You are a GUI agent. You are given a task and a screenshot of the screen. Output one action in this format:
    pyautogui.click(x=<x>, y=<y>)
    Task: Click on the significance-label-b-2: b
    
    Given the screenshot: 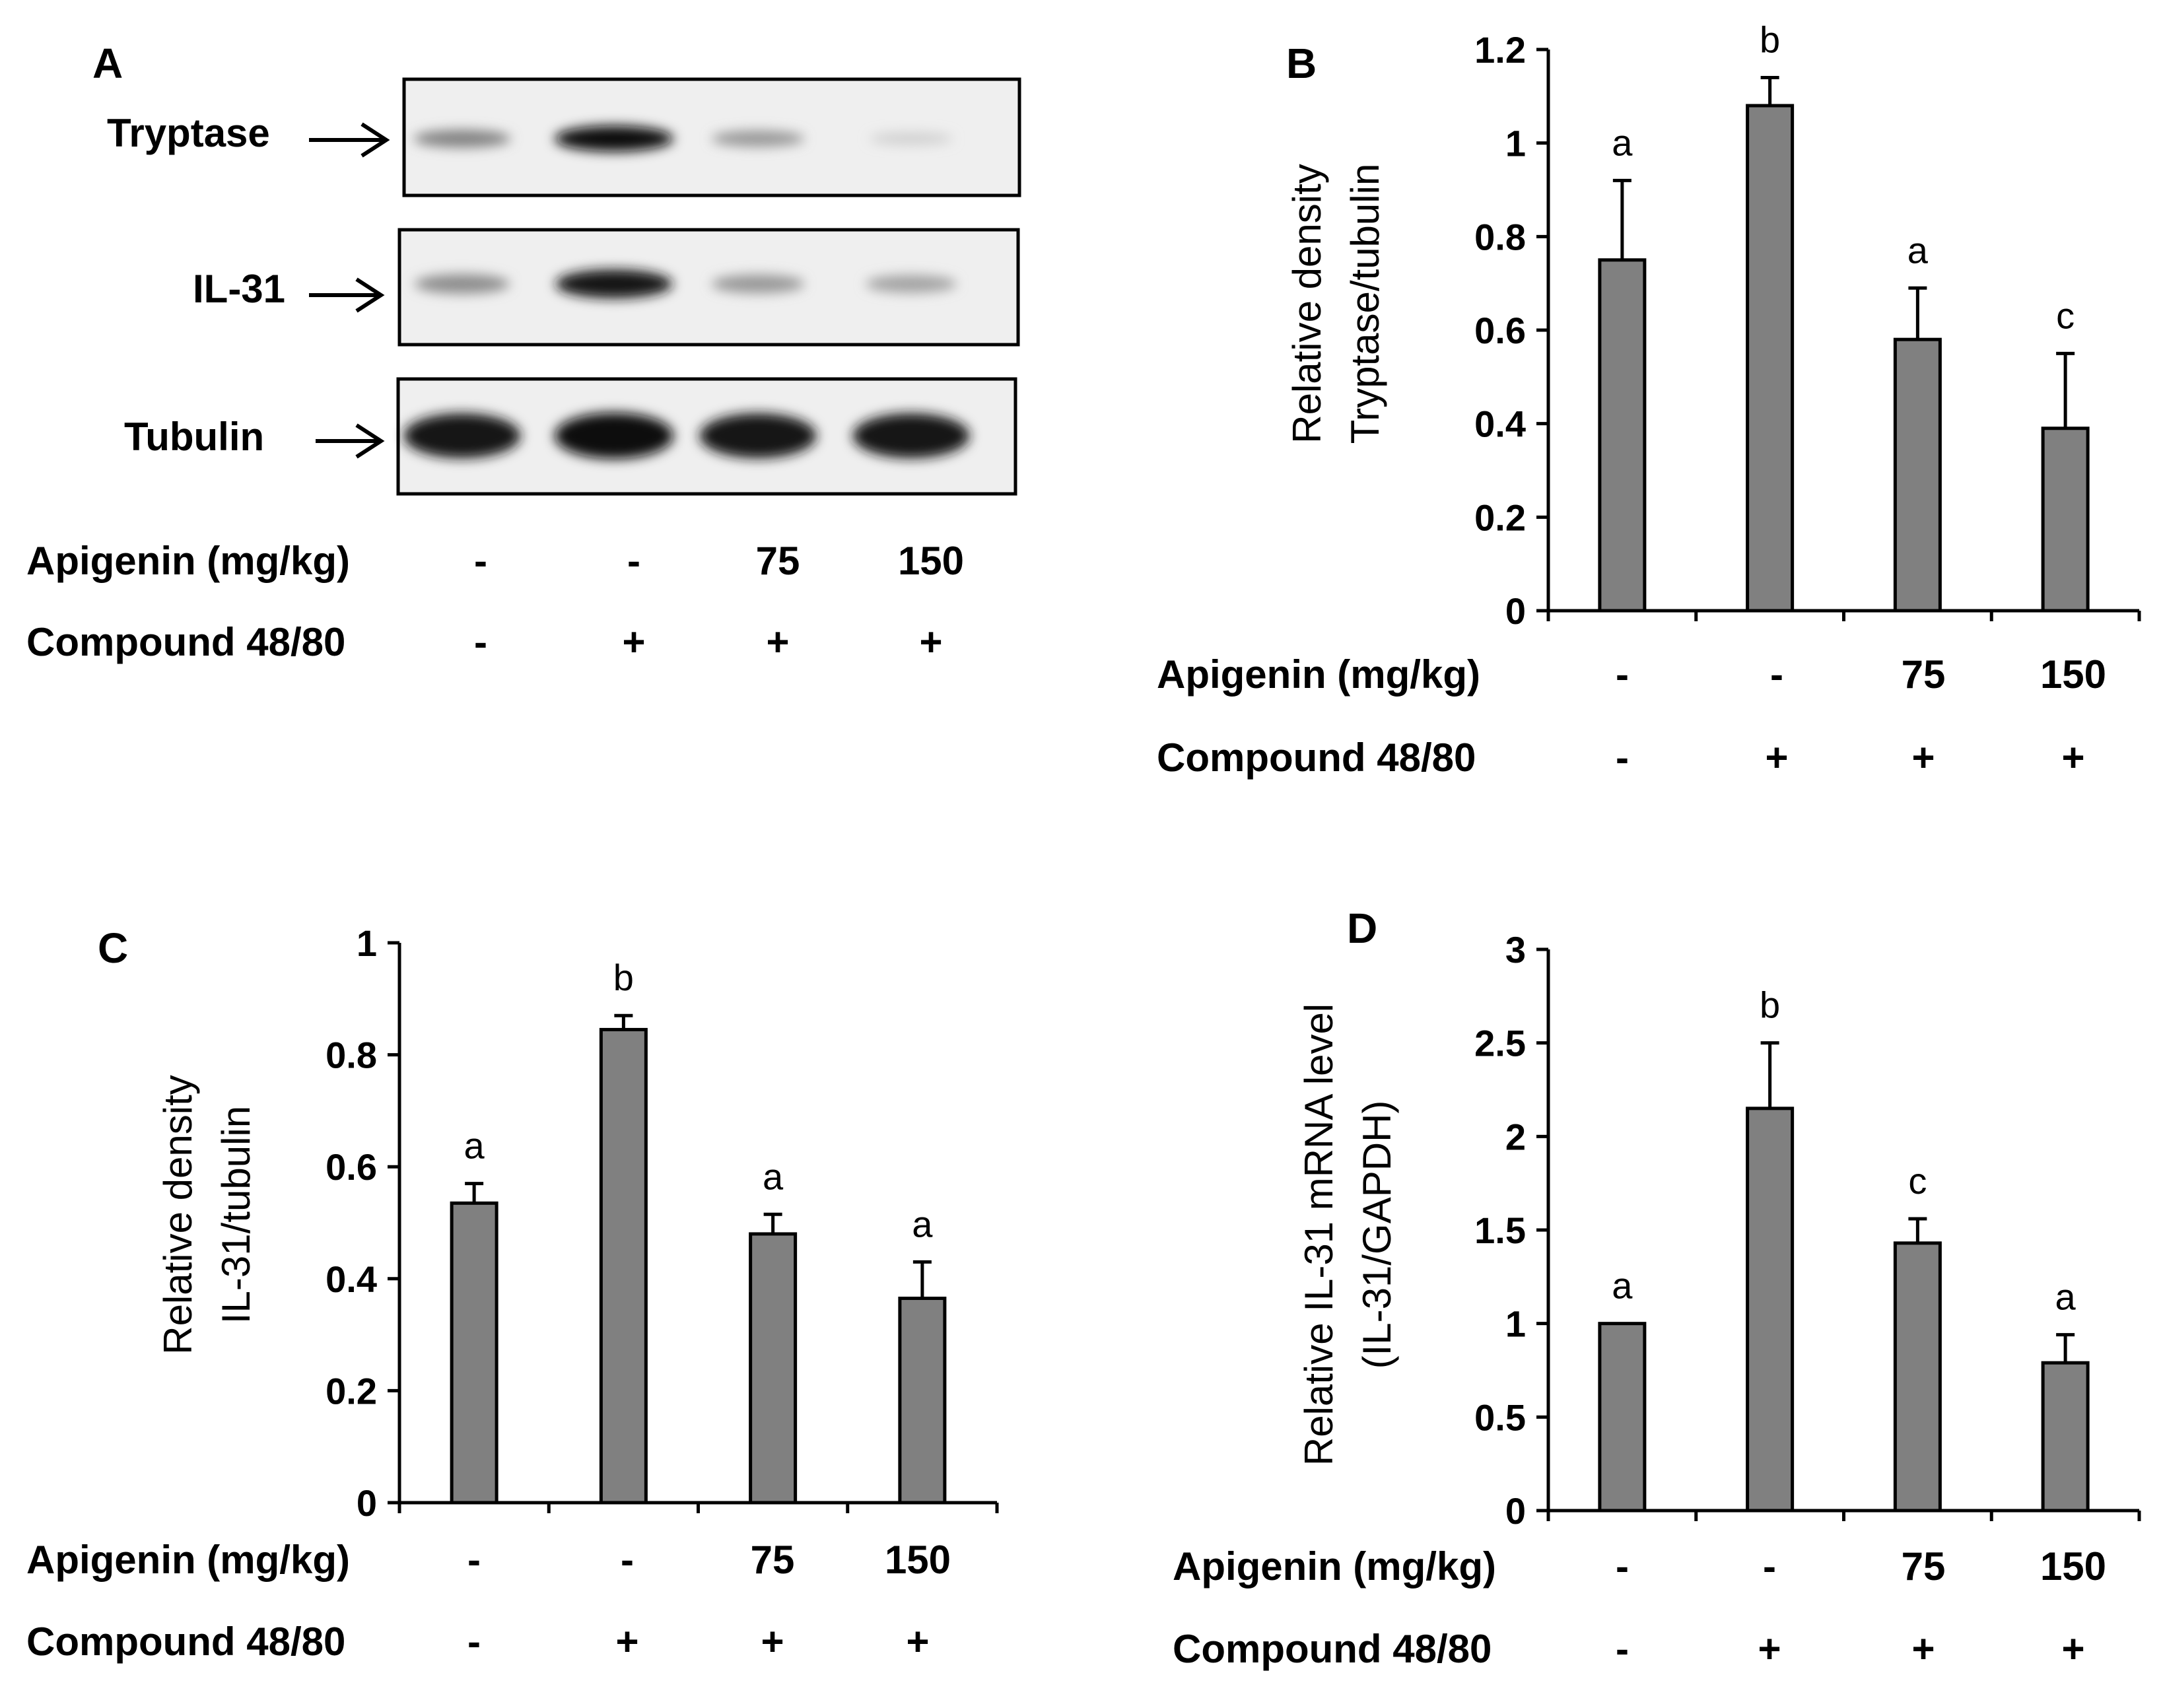 What is the action you would take?
    pyautogui.click(x=1770, y=40)
    